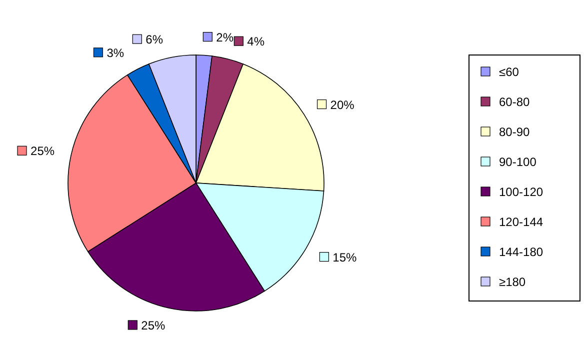  Describe the element at coordinates (509, 72) in the screenshot. I see `legend-label: ≤60` at that location.